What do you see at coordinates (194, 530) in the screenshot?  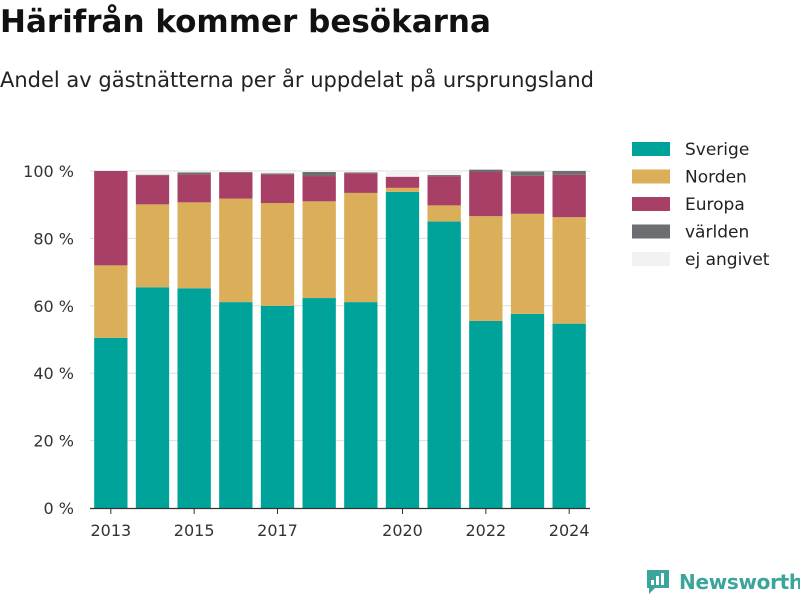 I see `x-tick-label: 2015` at bounding box center [194, 530].